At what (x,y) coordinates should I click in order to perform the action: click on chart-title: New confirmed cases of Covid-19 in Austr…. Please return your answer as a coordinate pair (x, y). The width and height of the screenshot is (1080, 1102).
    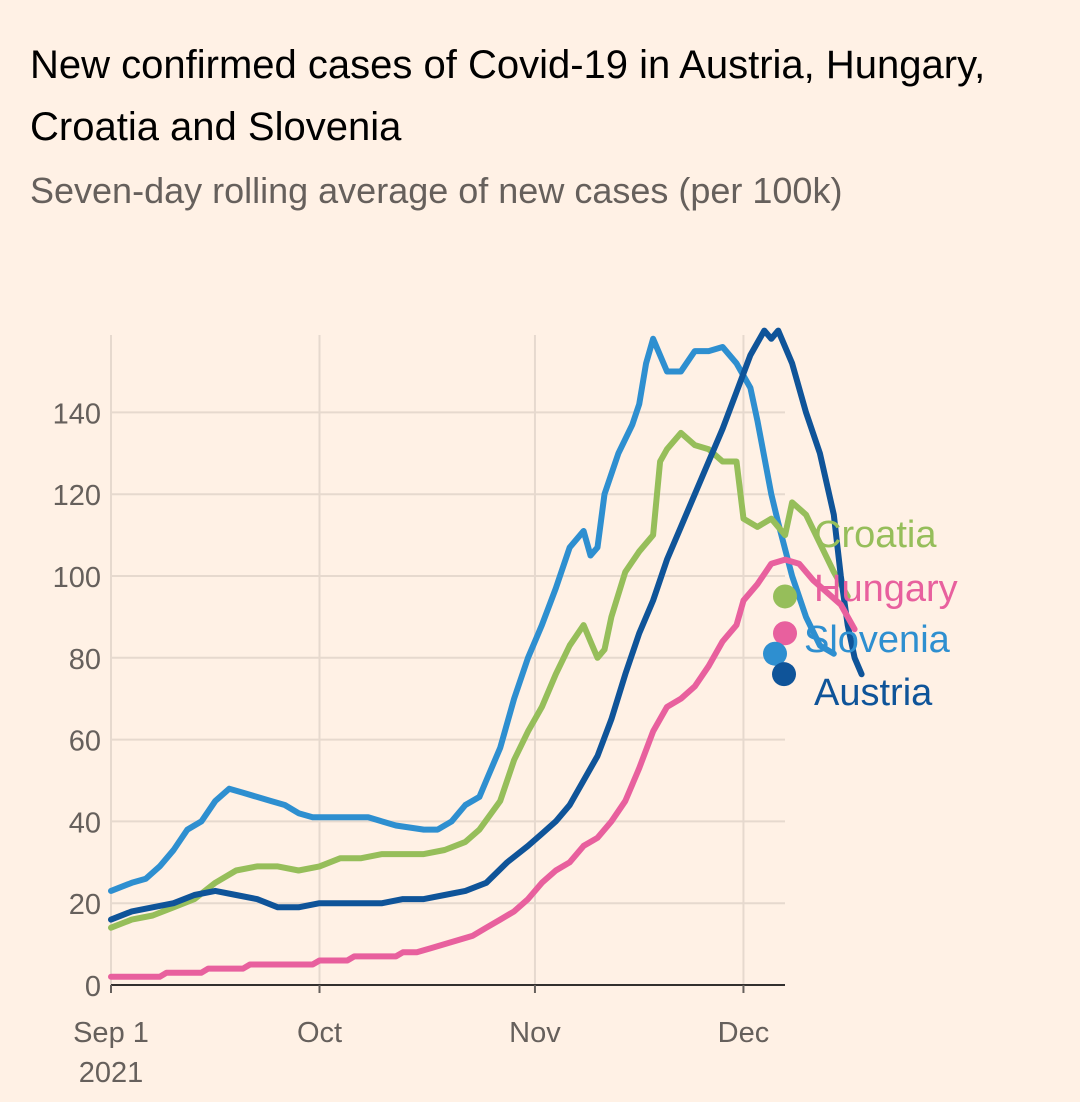
    Looking at the image, I should click on (508, 96).